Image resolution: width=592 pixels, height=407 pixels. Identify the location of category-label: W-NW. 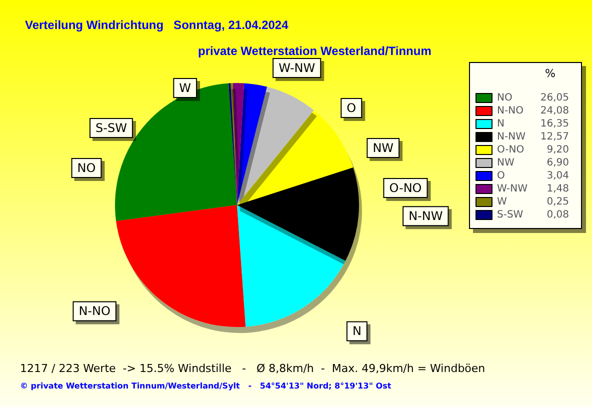
(297, 68).